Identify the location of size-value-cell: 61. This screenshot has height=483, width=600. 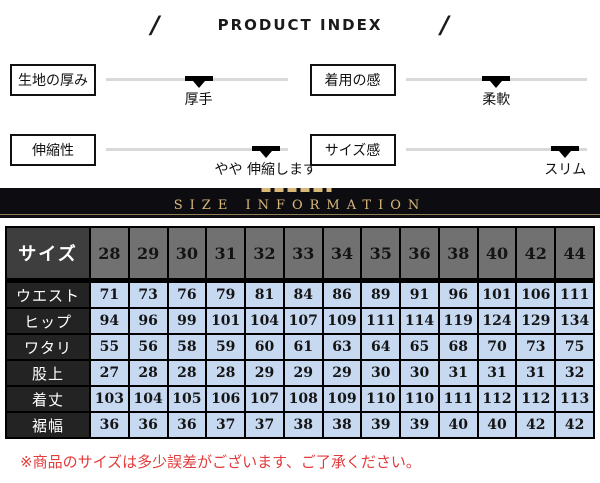
(303, 347).